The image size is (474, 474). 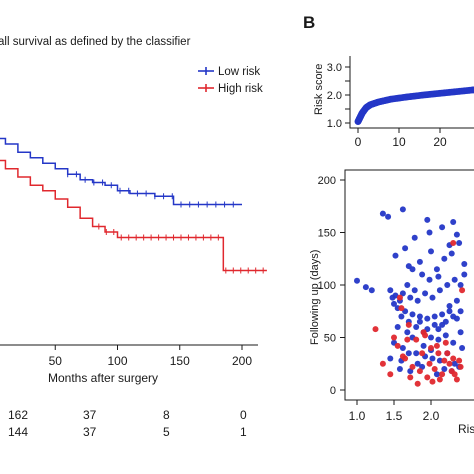 What do you see at coordinates (399, 142) in the screenshot?
I see `risk-score-x-tick-label: 10` at bounding box center [399, 142].